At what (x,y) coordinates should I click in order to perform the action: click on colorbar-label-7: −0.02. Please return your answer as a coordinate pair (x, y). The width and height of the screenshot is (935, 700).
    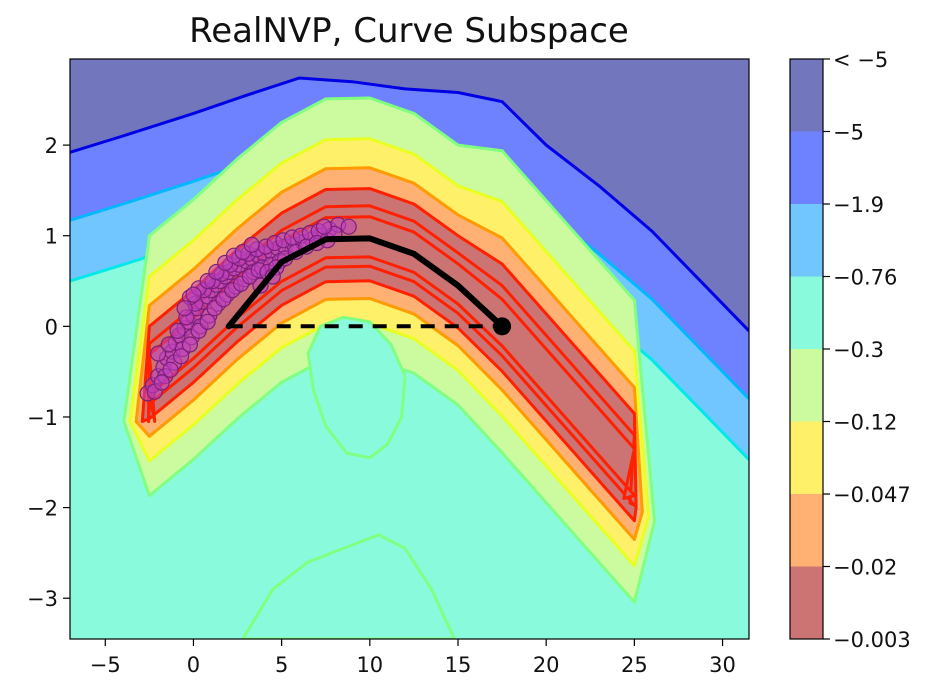
    Looking at the image, I should click on (865, 568).